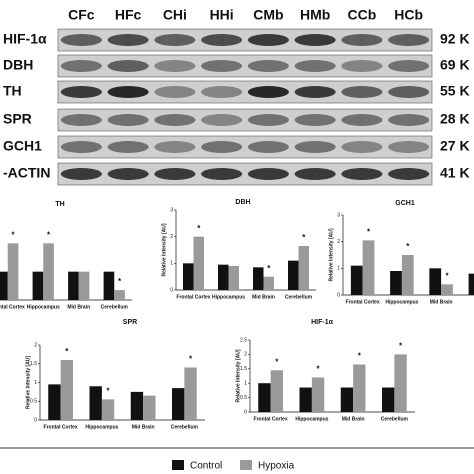  Describe the element at coordinates (81, 15) in the screenshot. I see `lane-label: CFc` at that location.